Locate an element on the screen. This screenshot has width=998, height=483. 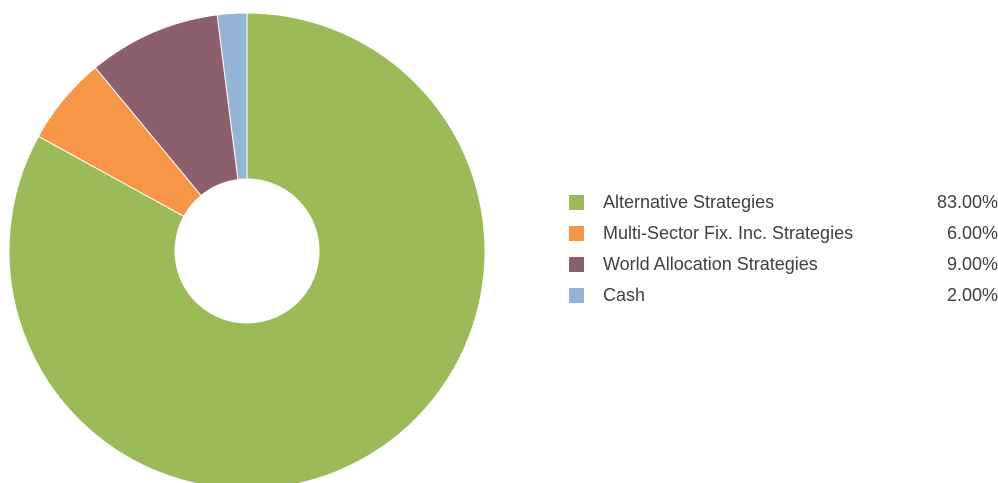
legend-value: 83.00% is located at coordinates (967, 202).